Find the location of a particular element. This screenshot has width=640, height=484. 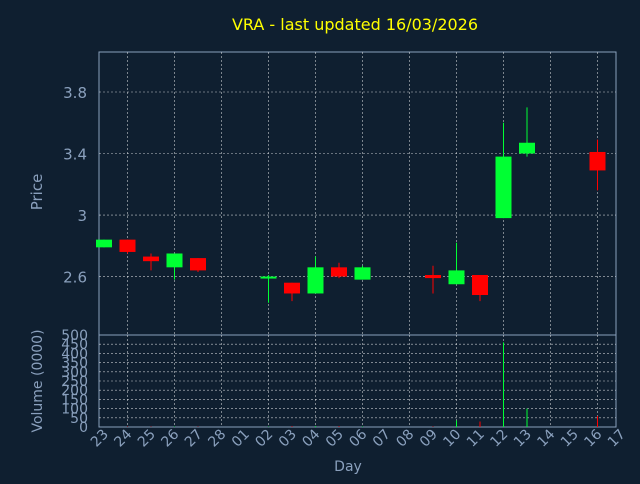

volume-grid-horizontal is located at coordinates (357, 381).